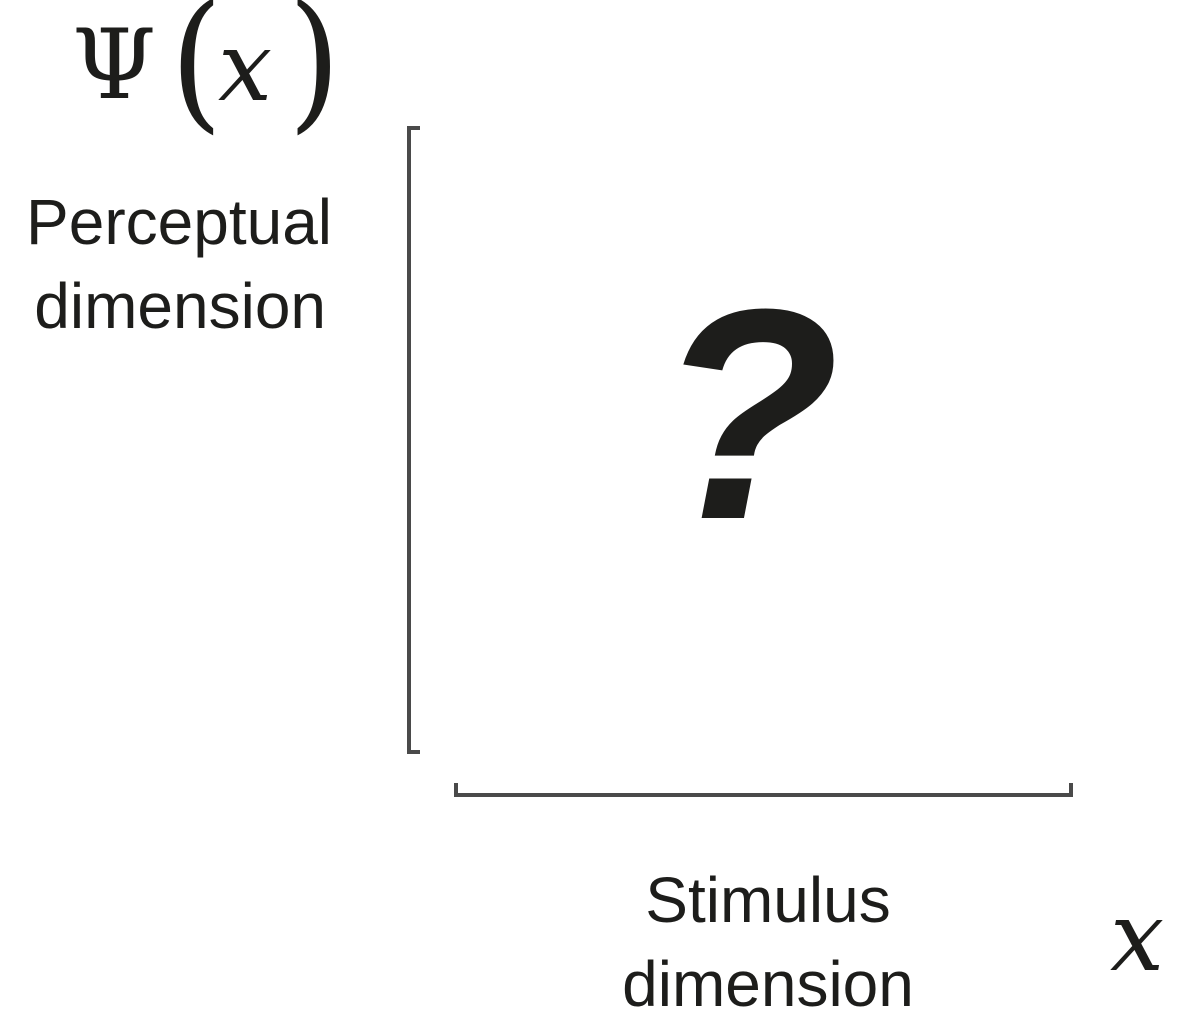 This screenshot has width=1178, height=1010. Describe the element at coordinates (767, 900) in the screenshot. I see `x-axis-label-line1: Stimulus` at that location.